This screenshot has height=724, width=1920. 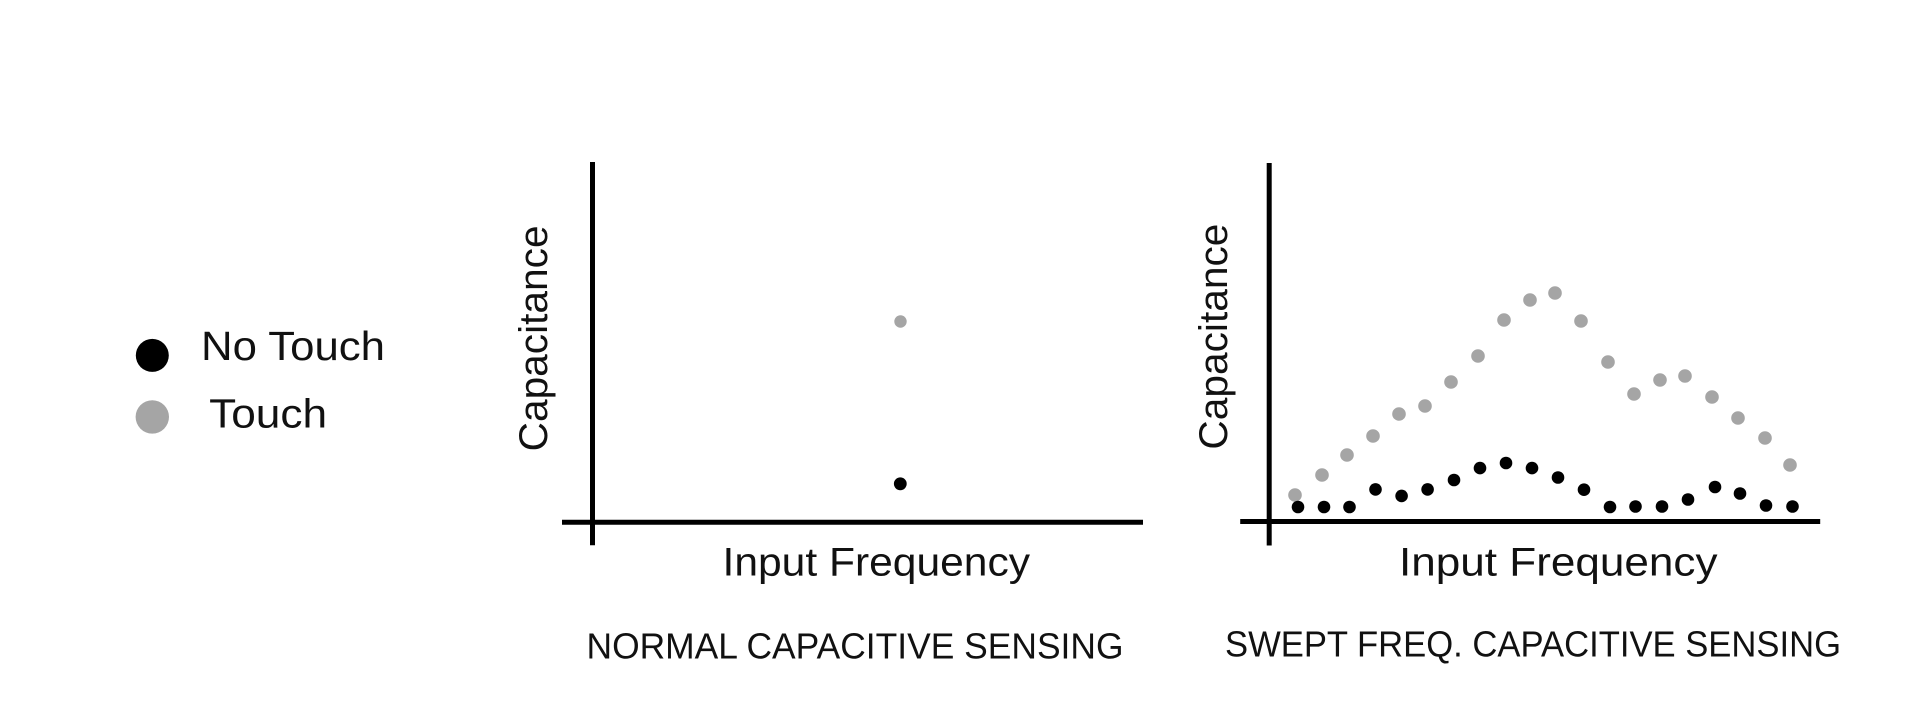 What do you see at coordinates (293, 346) in the screenshot?
I see `svg-text: No Touch` at bounding box center [293, 346].